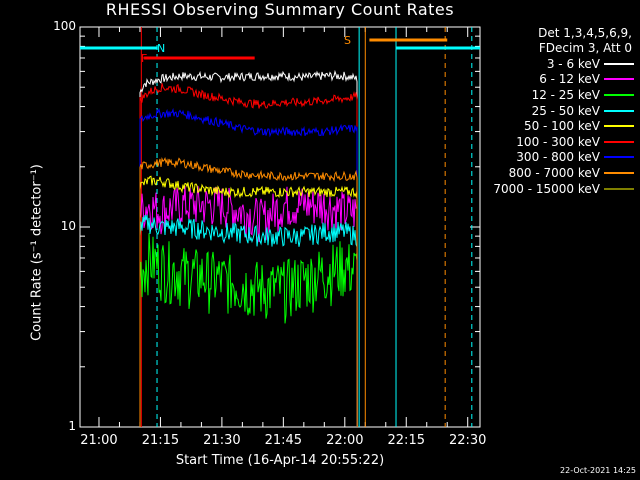 This screenshot has width=640, height=480. I want to click on flag-label-s: S, so click(347, 40).